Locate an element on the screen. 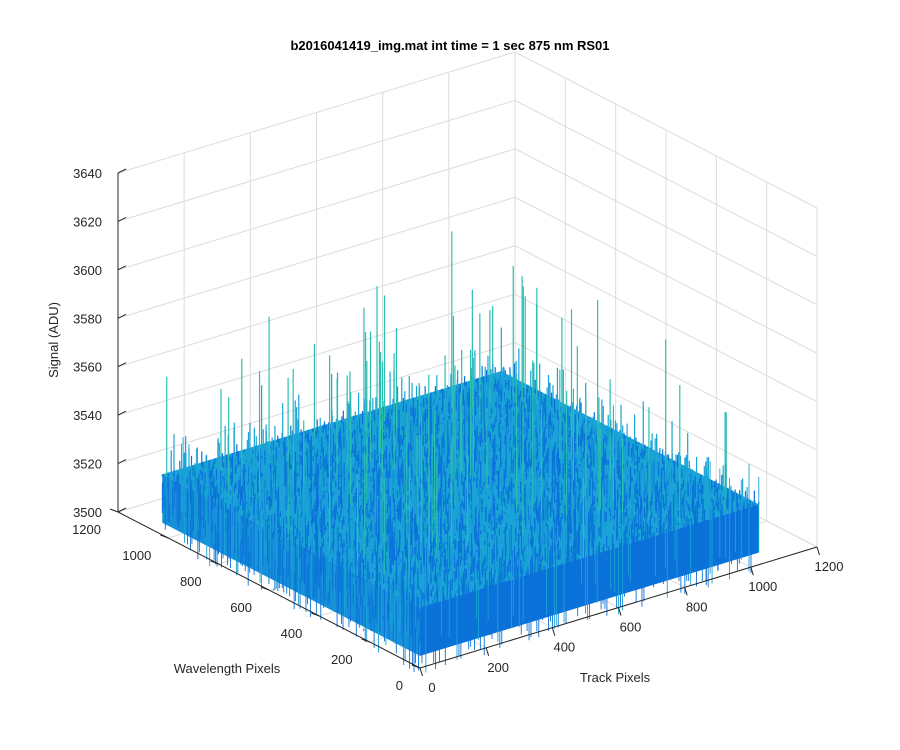  x-tick-label: 800 is located at coordinates (697, 606).